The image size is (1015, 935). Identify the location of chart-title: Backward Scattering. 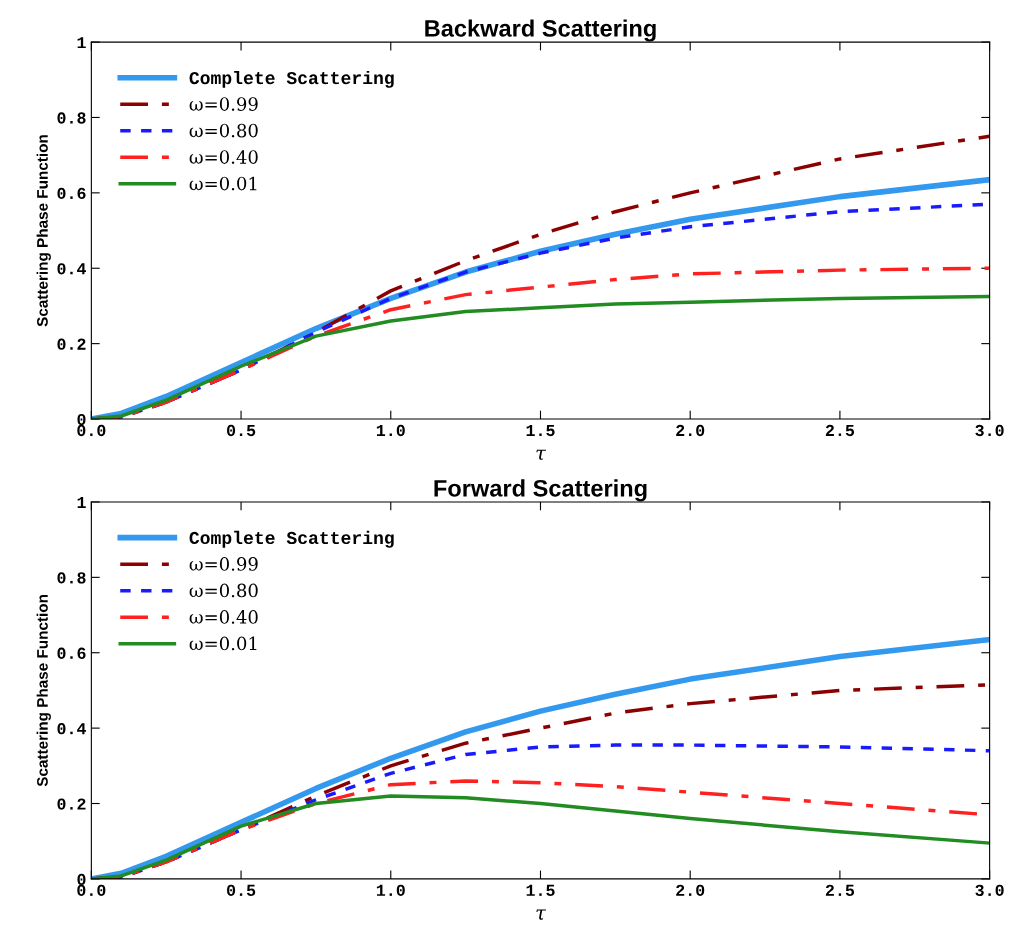
(540, 30).